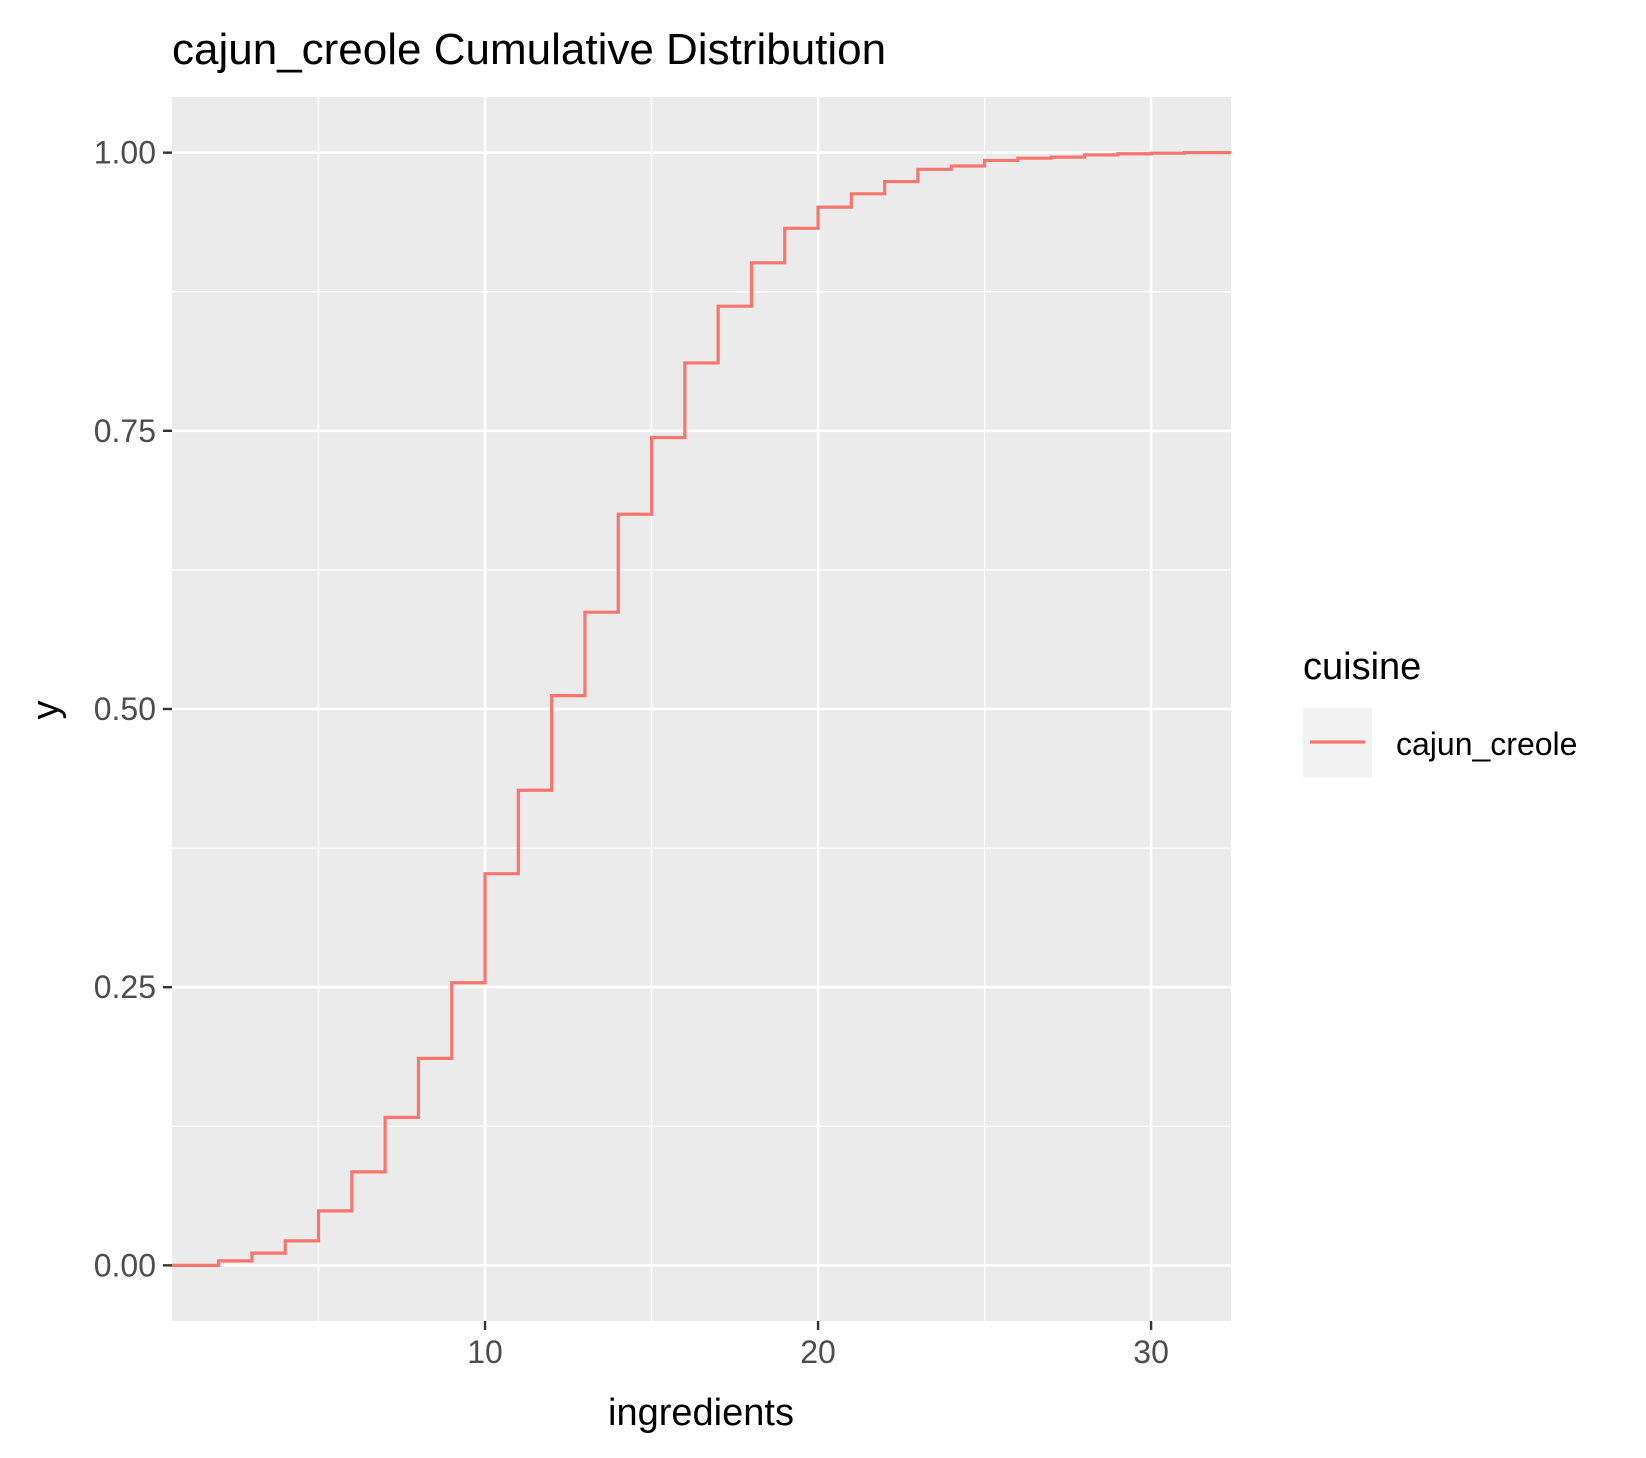 This screenshot has height=1458, width=1646. Describe the element at coordinates (529, 49) in the screenshot. I see `chart-title: cajun_creole Cumulative Distribution` at that location.